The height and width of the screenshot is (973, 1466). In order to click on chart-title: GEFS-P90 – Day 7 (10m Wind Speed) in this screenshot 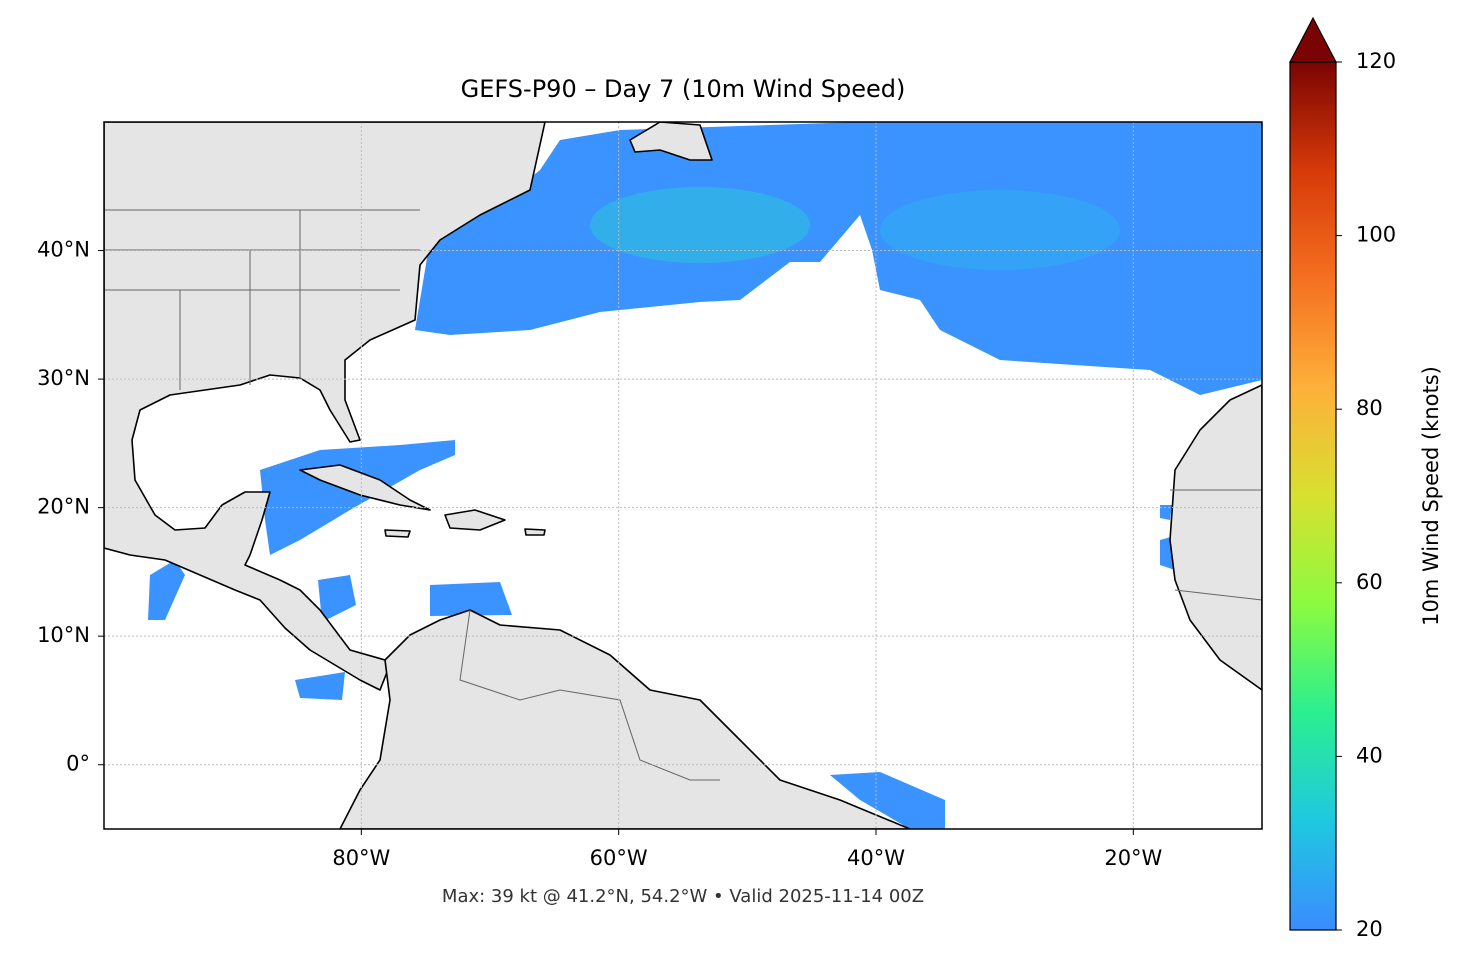, I will do `click(683, 89)`.